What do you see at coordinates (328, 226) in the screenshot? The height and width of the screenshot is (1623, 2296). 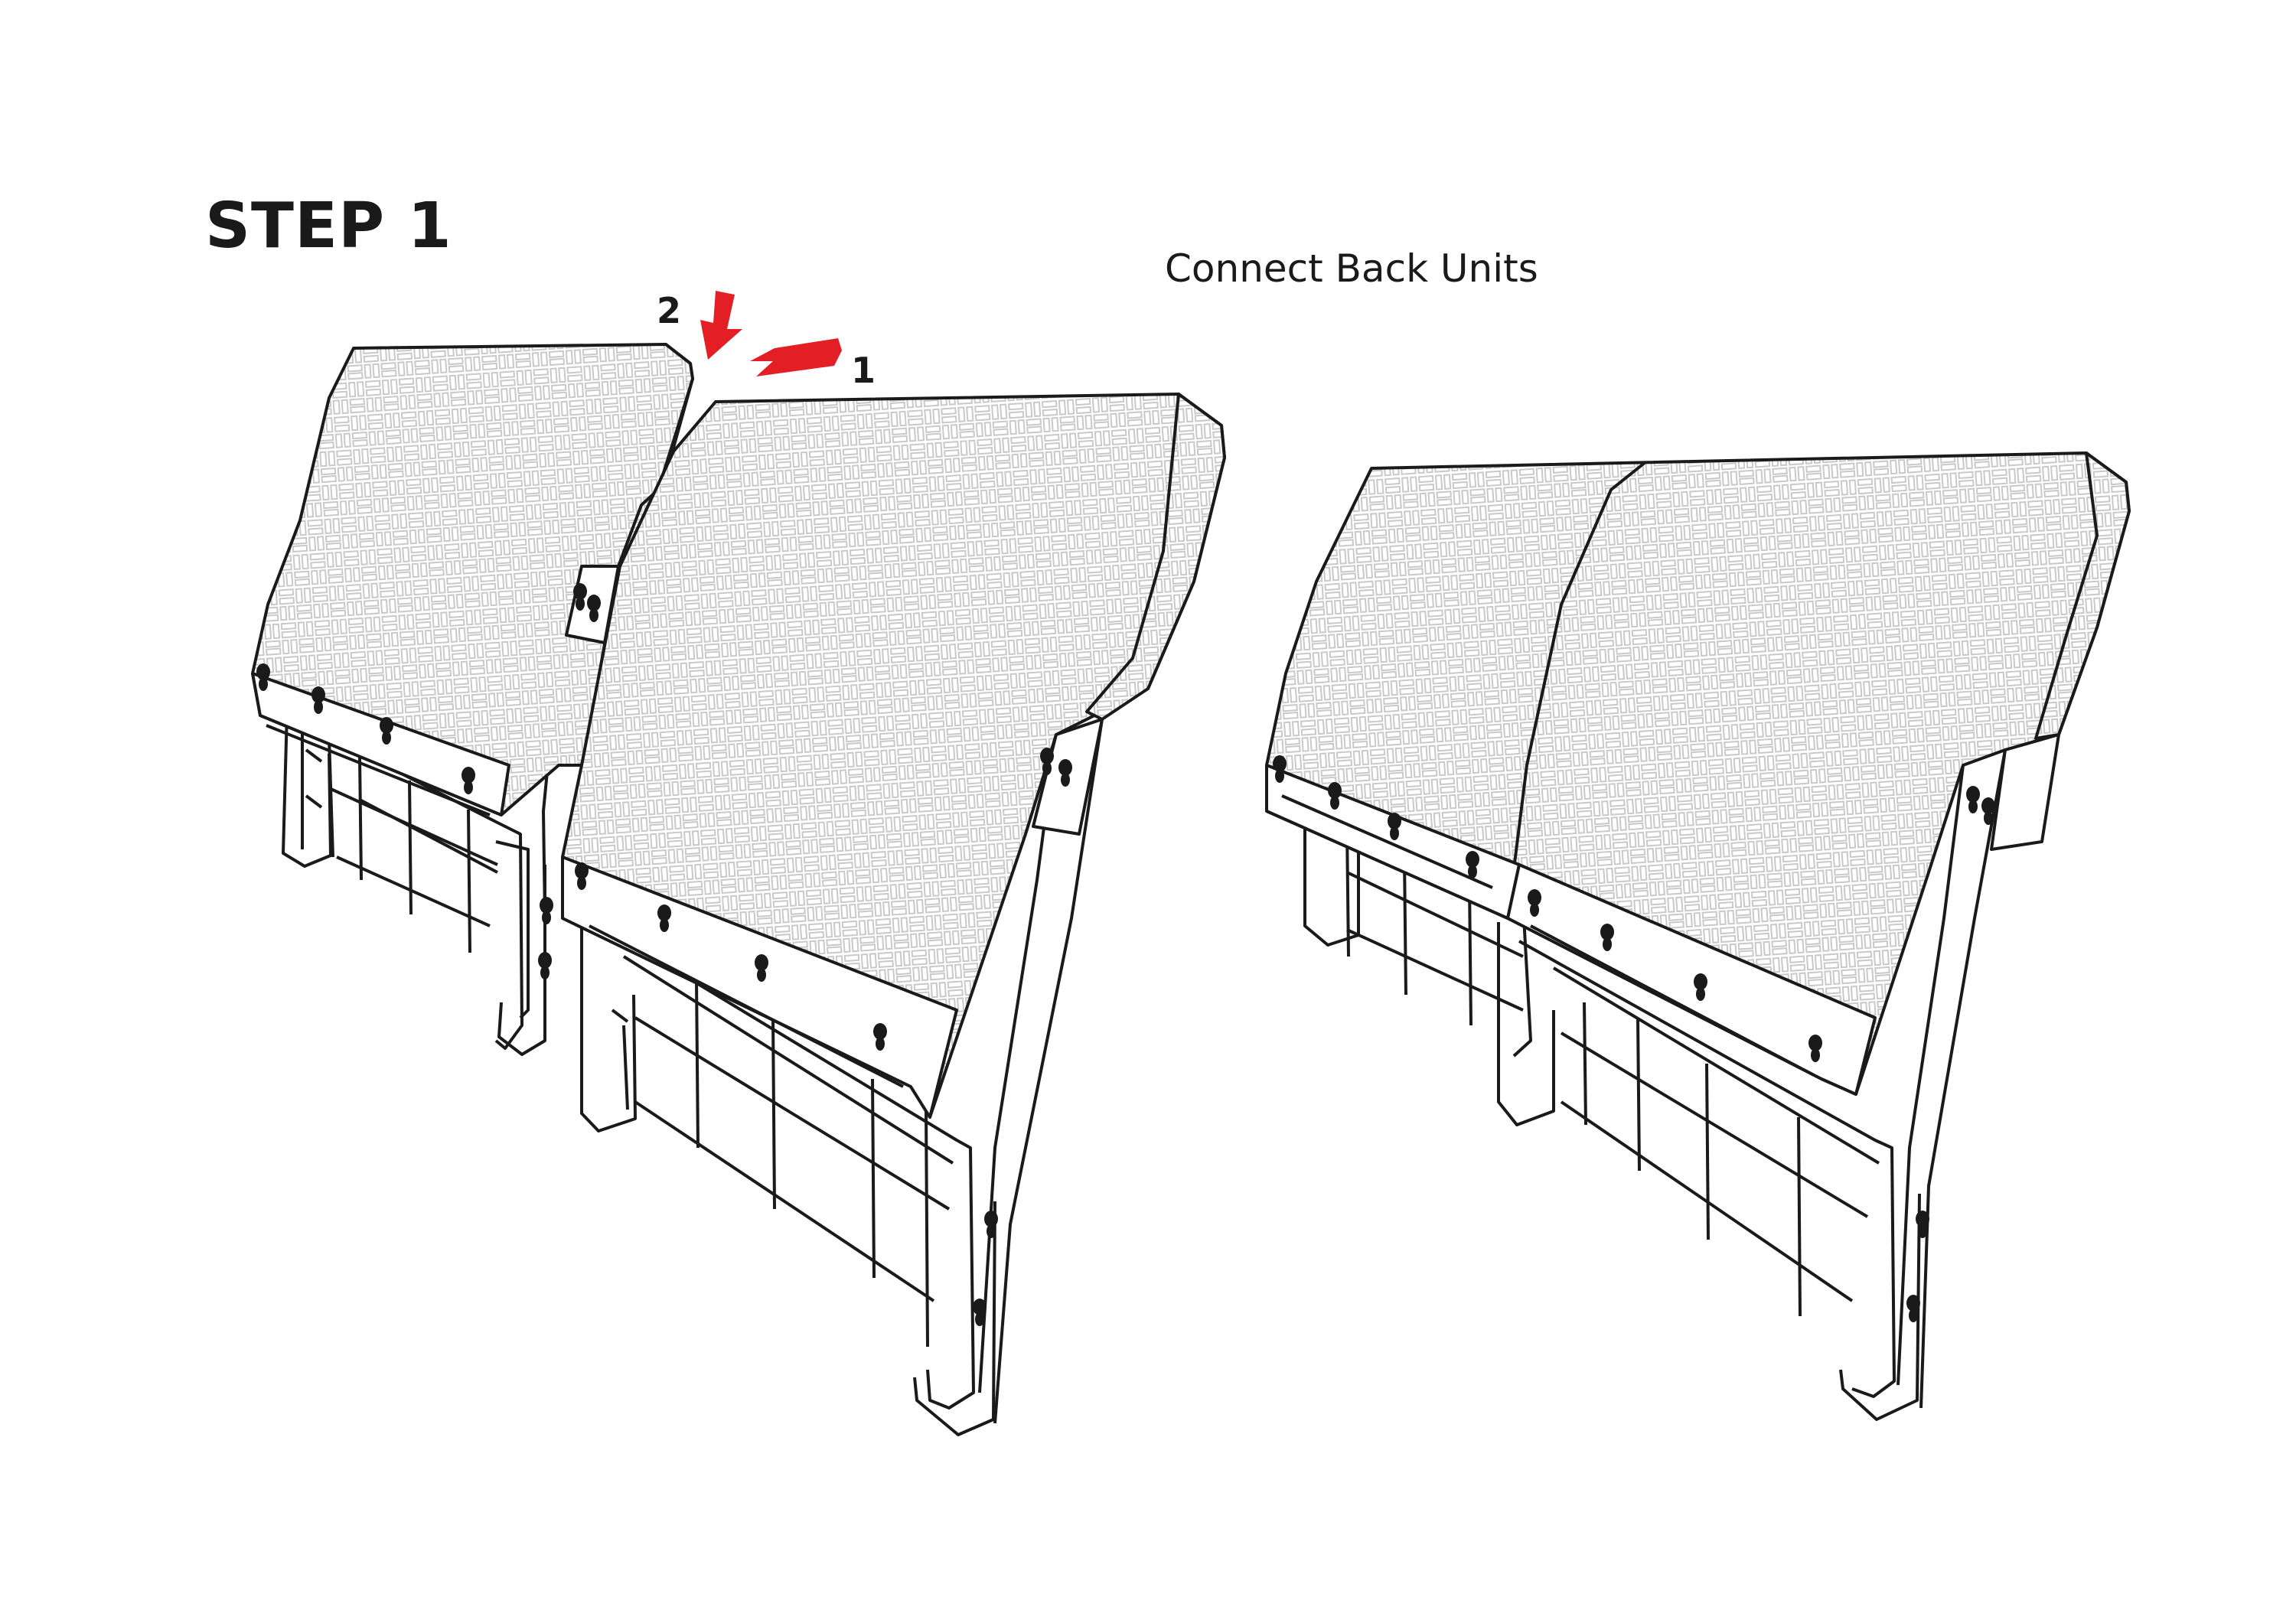 I see `step-title: STEP 1` at bounding box center [328, 226].